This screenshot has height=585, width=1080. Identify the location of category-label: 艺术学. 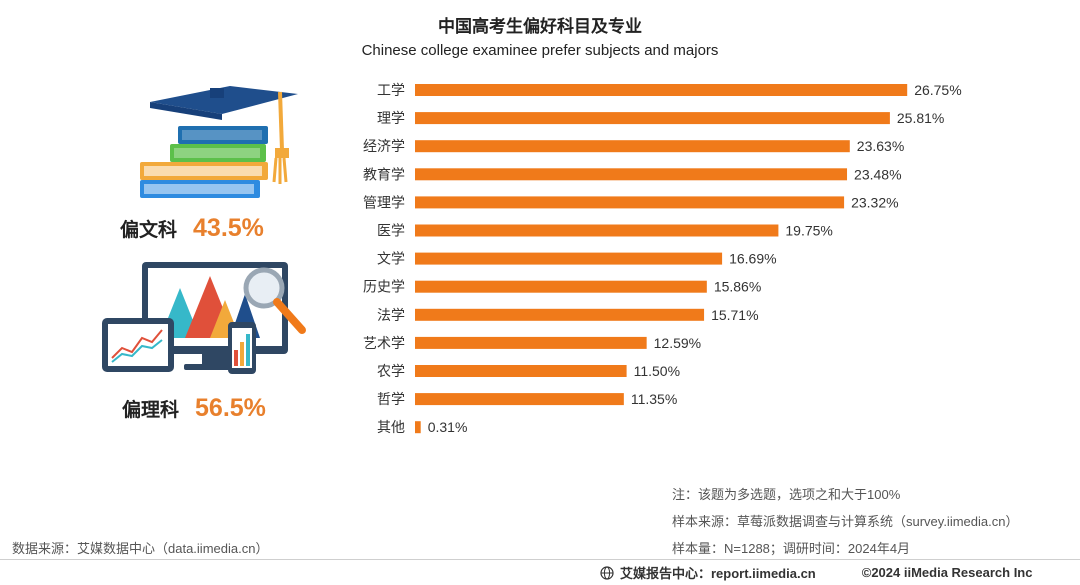
(384, 343).